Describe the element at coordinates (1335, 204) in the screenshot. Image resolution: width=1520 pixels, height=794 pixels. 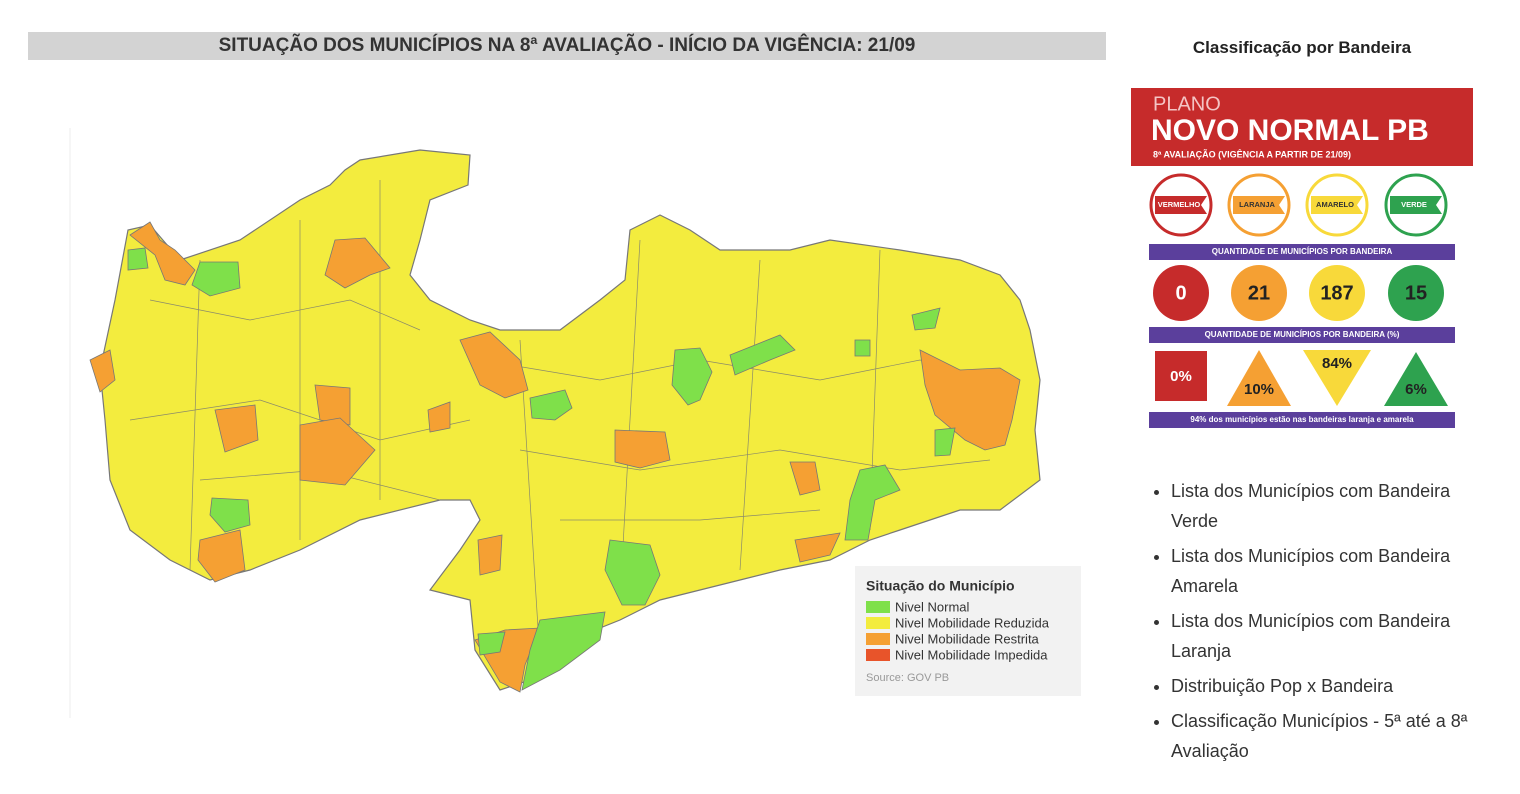
I see `flag-label: AMARELO` at that location.